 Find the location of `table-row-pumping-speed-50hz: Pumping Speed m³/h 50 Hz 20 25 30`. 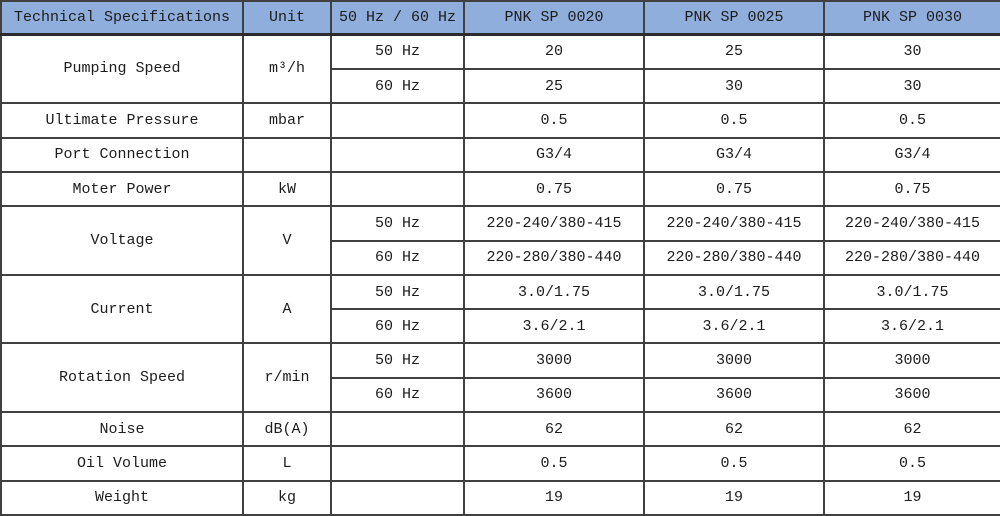

table-row-pumping-speed-50hz: Pumping Speed m³/h 50 Hz 20 25 30 is located at coordinates (500, 68).